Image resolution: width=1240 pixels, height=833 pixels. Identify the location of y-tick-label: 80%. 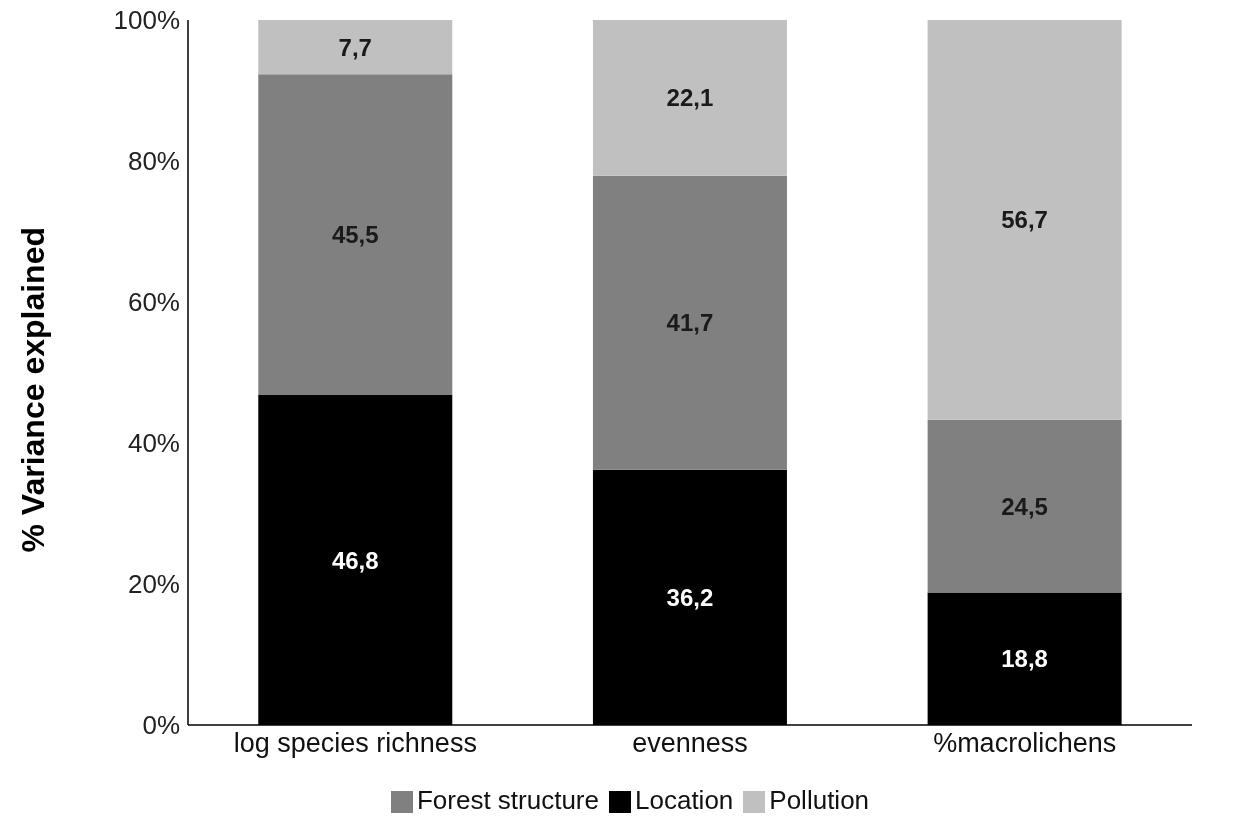
(153, 161).